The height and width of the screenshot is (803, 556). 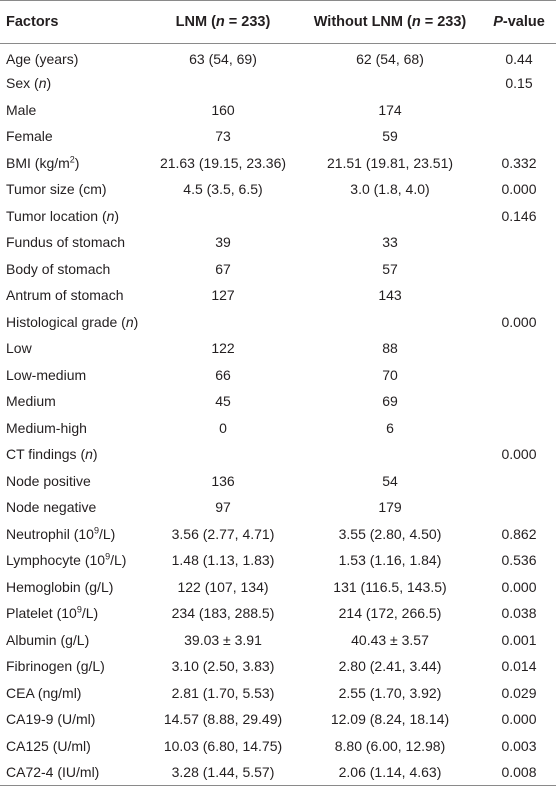 I want to click on row-label: Body of stomach, so click(x=58, y=268).